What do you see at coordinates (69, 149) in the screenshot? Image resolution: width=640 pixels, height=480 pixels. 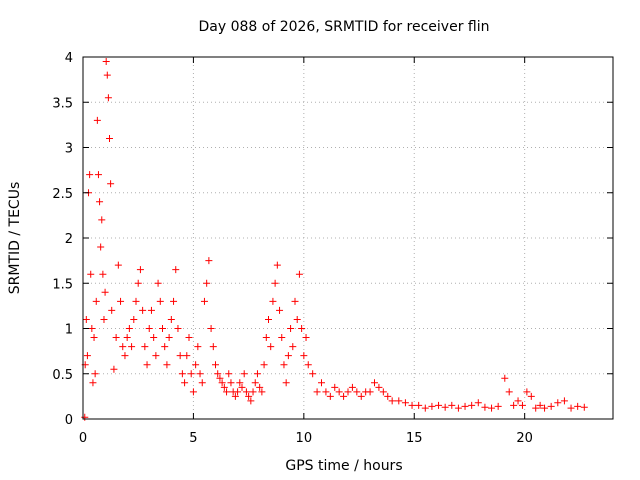 I see `y-tick-label: 3` at bounding box center [69, 149].